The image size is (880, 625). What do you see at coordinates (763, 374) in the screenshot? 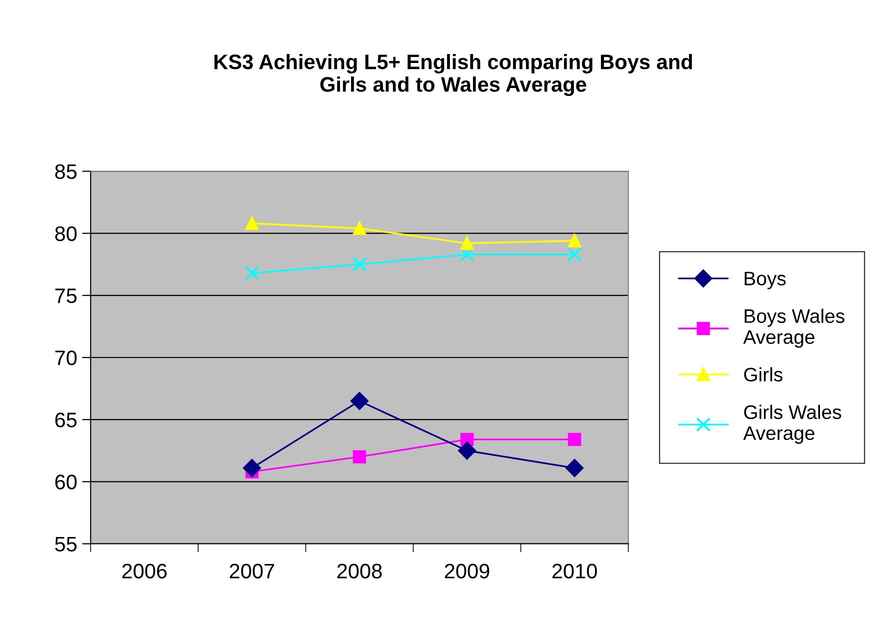
I see `legend-label: Girls` at bounding box center [763, 374].